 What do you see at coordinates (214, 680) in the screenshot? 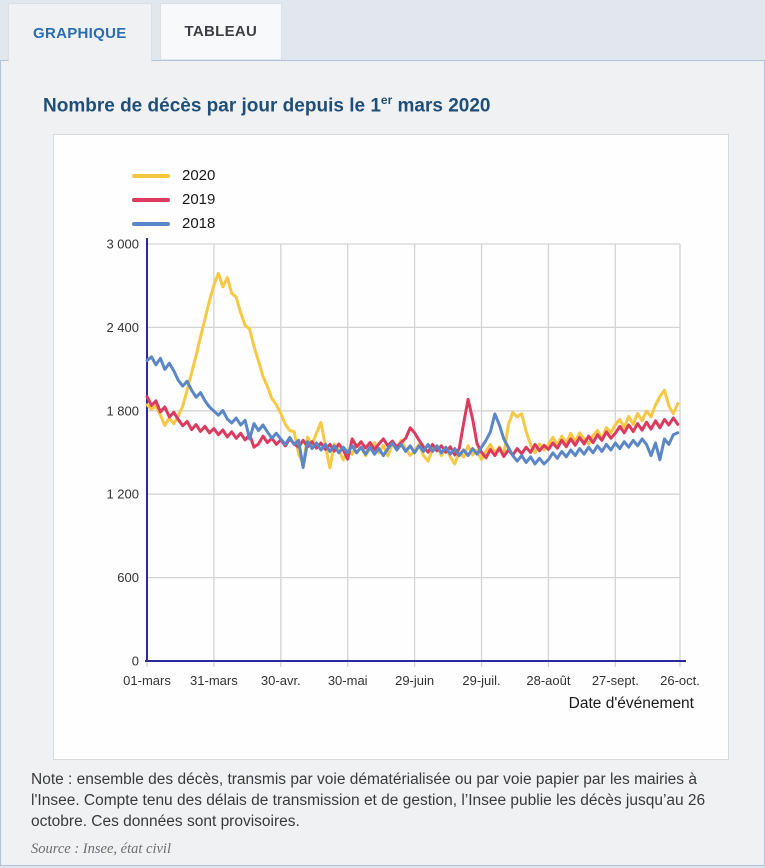
I see `x-tick-label: 31-mars` at bounding box center [214, 680].